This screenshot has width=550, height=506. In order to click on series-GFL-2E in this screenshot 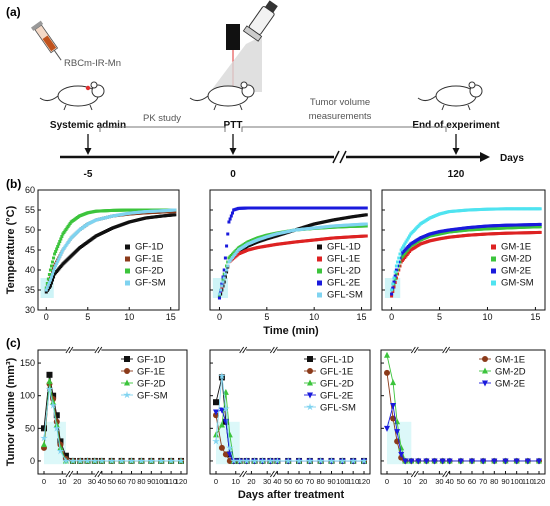, I will do `click(292, 253)`.